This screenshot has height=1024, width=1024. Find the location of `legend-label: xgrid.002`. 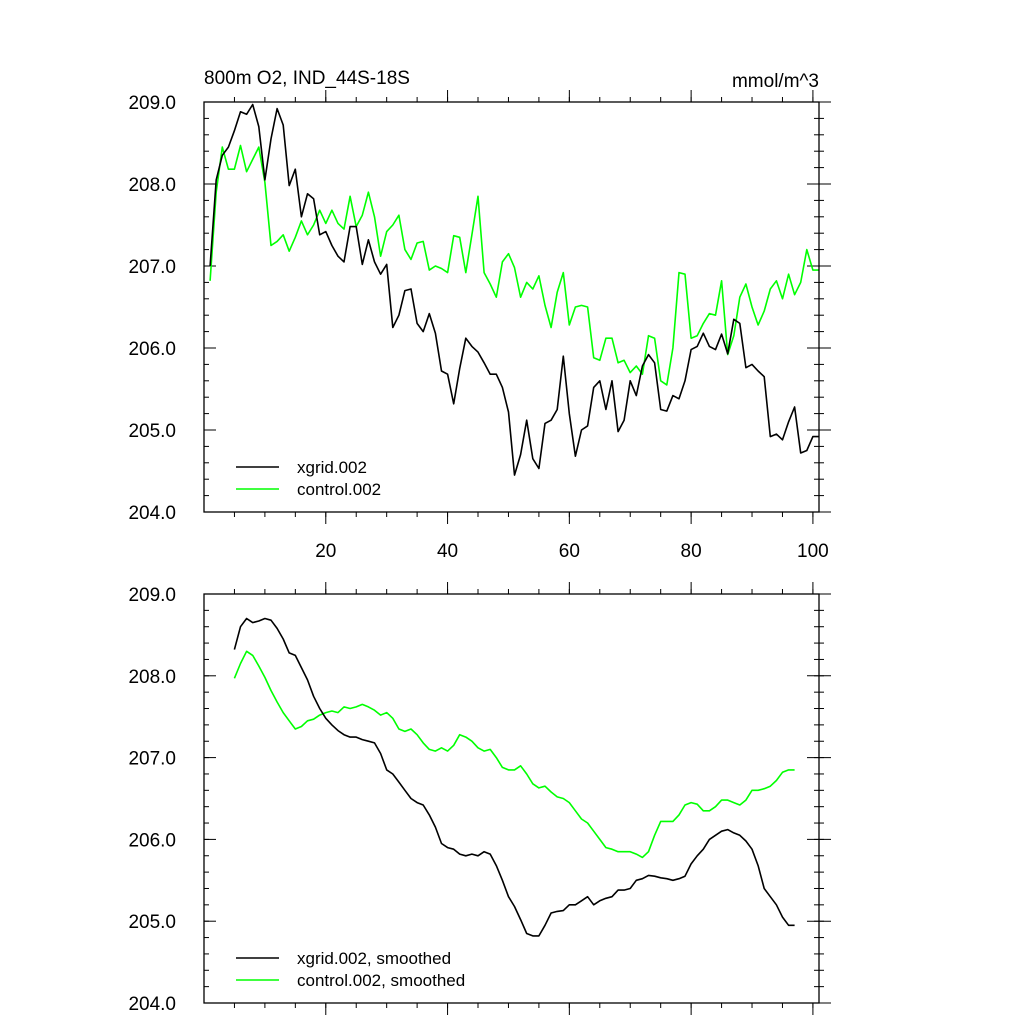

legend-label: xgrid.002 is located at coordinates (332, 467).